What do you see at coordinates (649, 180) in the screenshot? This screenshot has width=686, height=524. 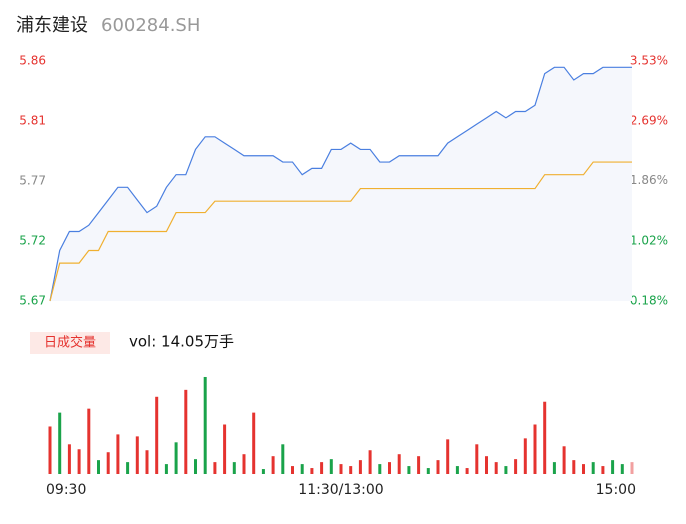 I see `y2-tick-label: 1.86%` at bounding box center [649, 180].